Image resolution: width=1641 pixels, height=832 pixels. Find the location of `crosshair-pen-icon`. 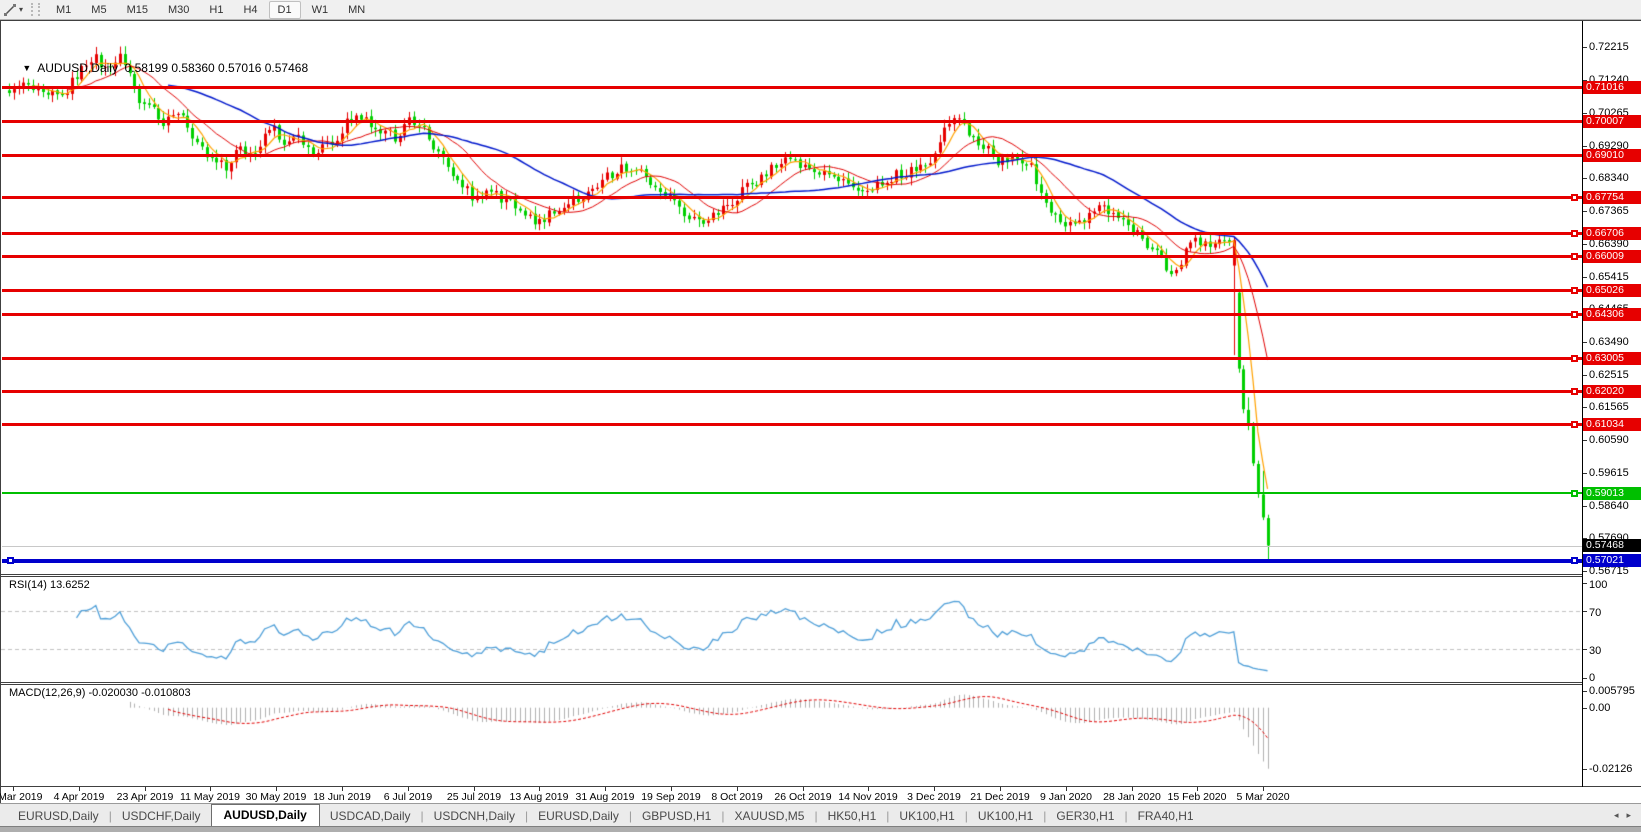

crosshair-pen-icon is located at coordinates (10, 9).